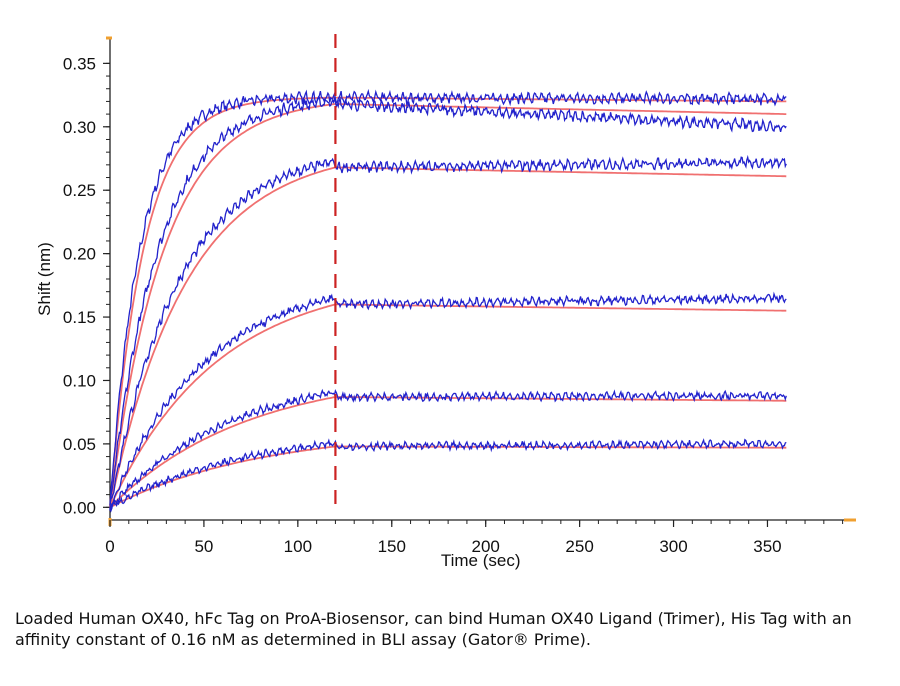  What do you see at coordinates (579, 546) in the screenshot?
I see `x-tick-label: 250` at bounding box center [579, 546].